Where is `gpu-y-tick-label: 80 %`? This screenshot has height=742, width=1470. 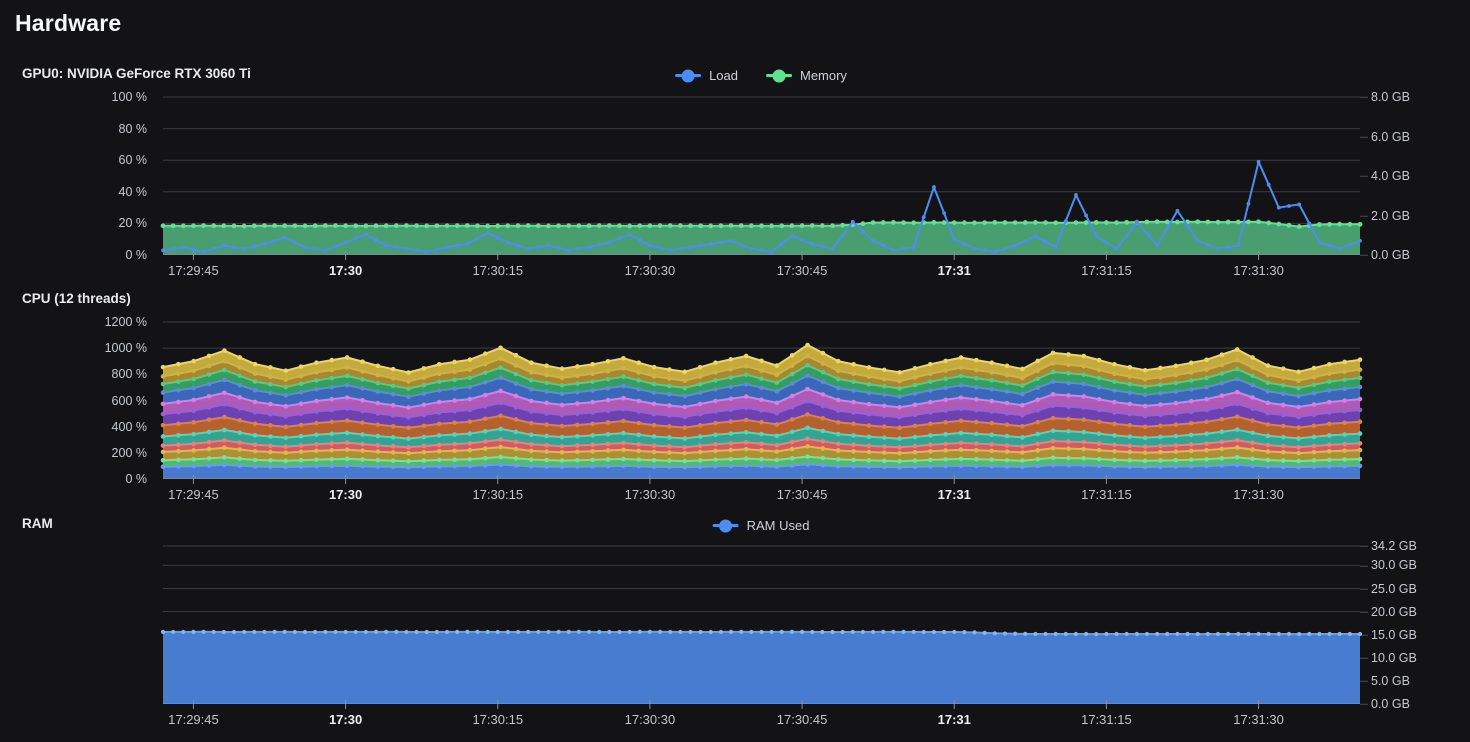 gpu-y-tick-label: 80 % is located at coordinates (133, 128).